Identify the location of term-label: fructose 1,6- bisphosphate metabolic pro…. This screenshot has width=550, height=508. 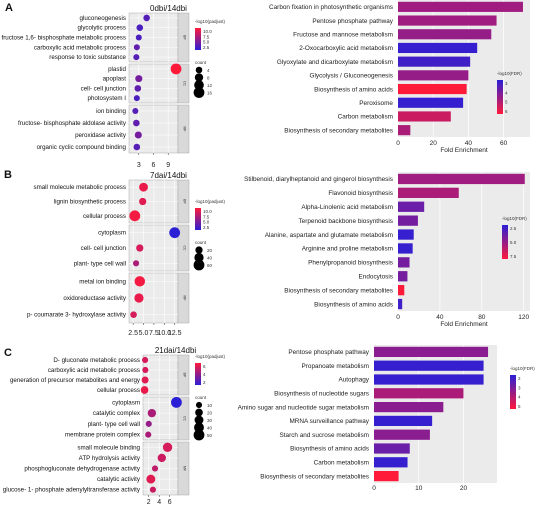
(63, 38).